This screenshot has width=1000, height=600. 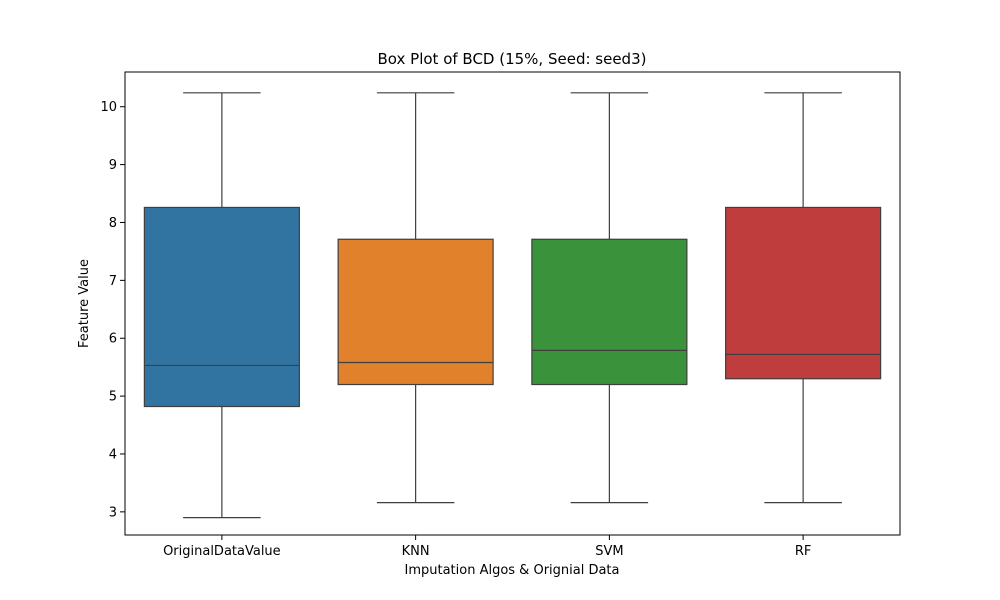 I want to click on box-originaldatavalue, so click(x=221, y=305).